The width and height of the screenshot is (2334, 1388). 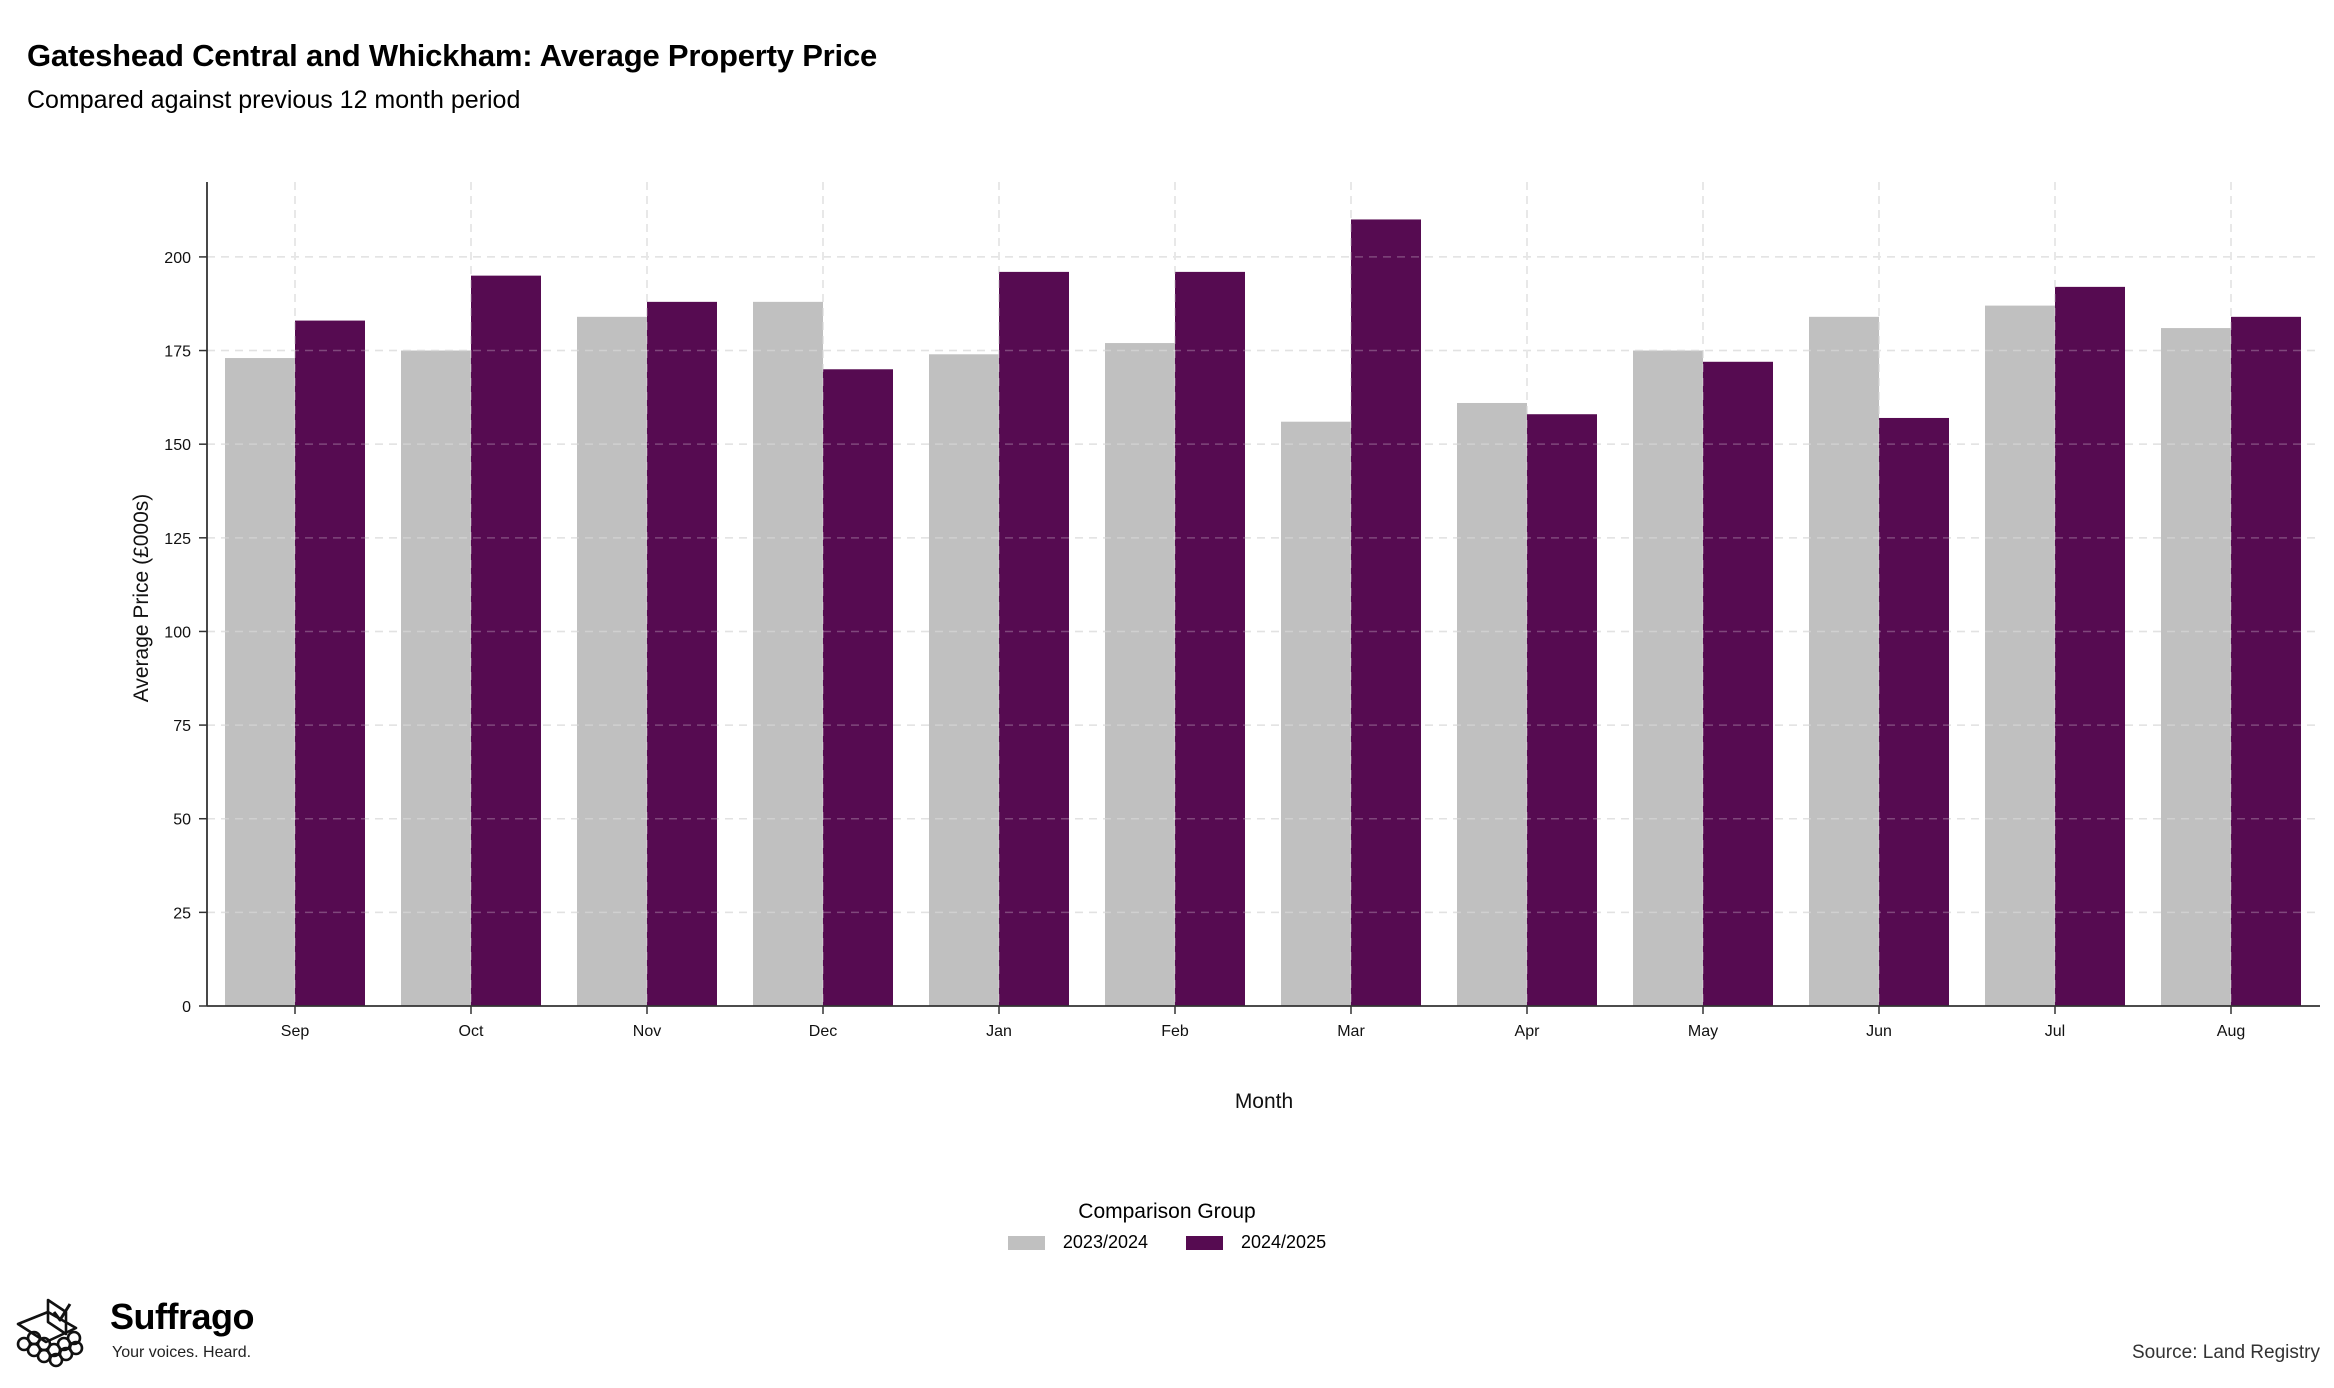 What do you see at coordinates (1492, 704) in the screenshot?
I see `bar-2023-2024-apr` at bounding box center [1492, 704].